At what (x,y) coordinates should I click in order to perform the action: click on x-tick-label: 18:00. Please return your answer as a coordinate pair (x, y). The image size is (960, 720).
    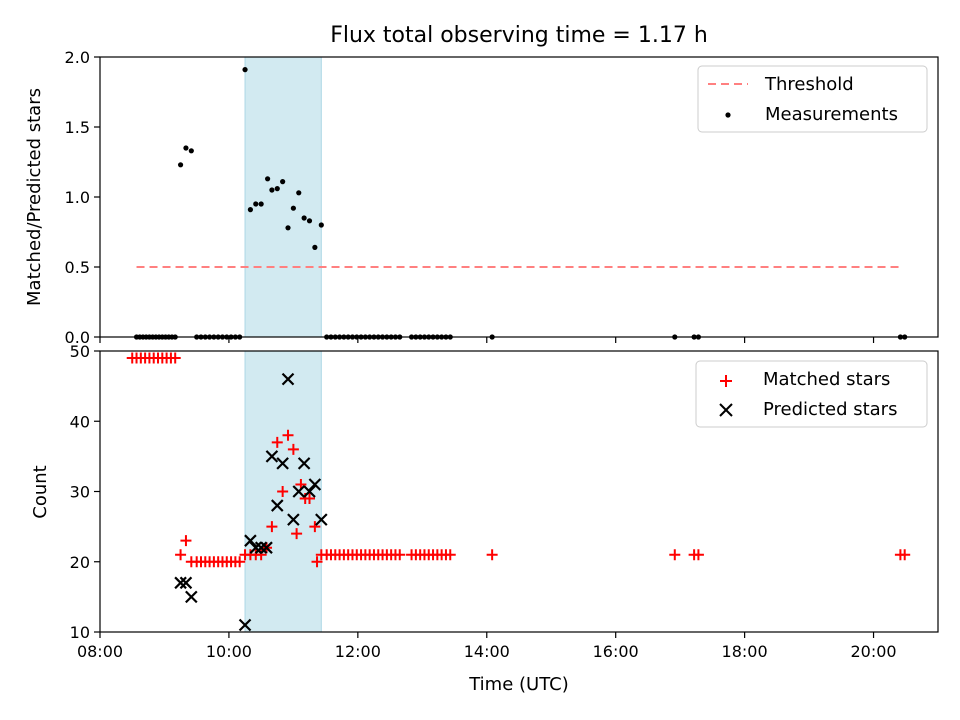
    Looking at the image, I should click on (745, 651).